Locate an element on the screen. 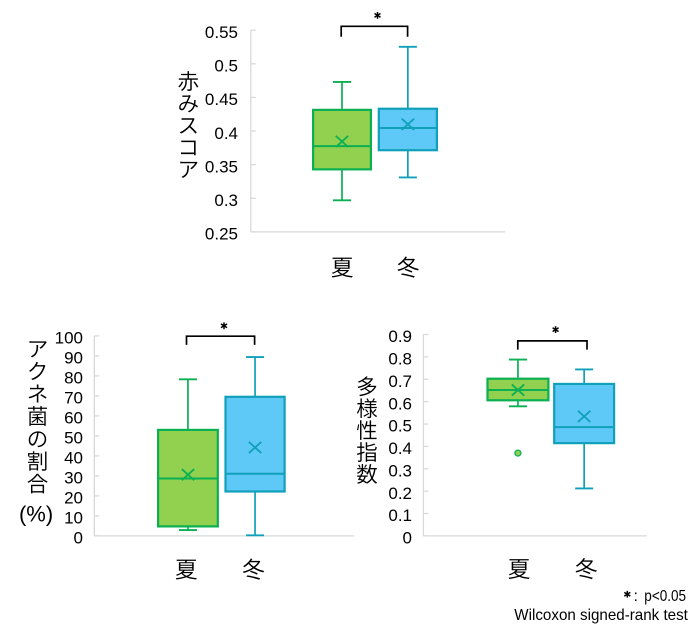 This screenshot has width=700, height=640. svg-text: 50 is located at coordinates (73, 438).